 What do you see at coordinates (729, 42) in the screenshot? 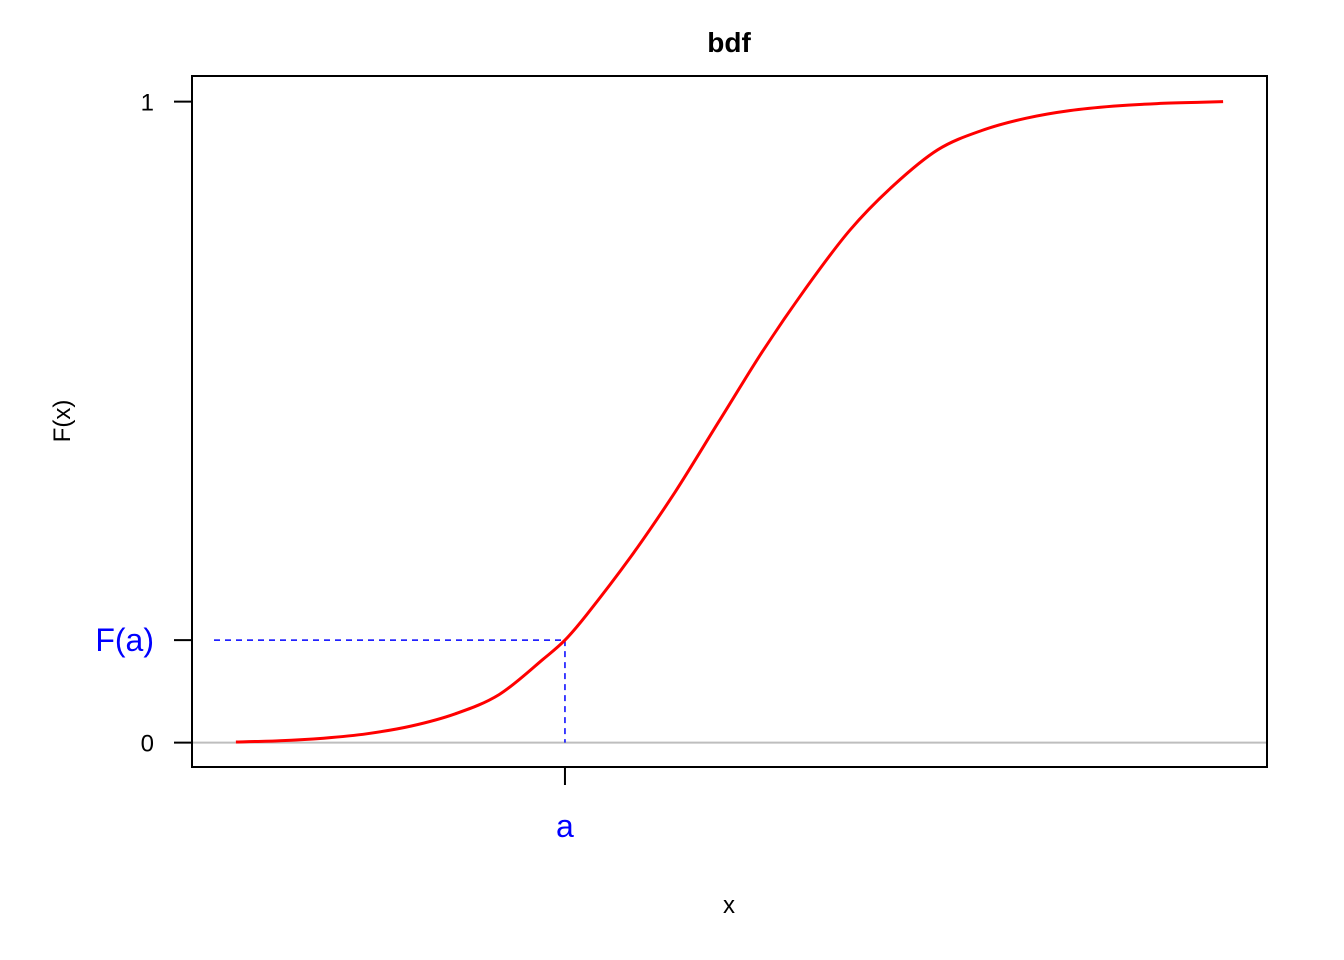
I see `chart-title: bdf` at bounding box center [729, 42].